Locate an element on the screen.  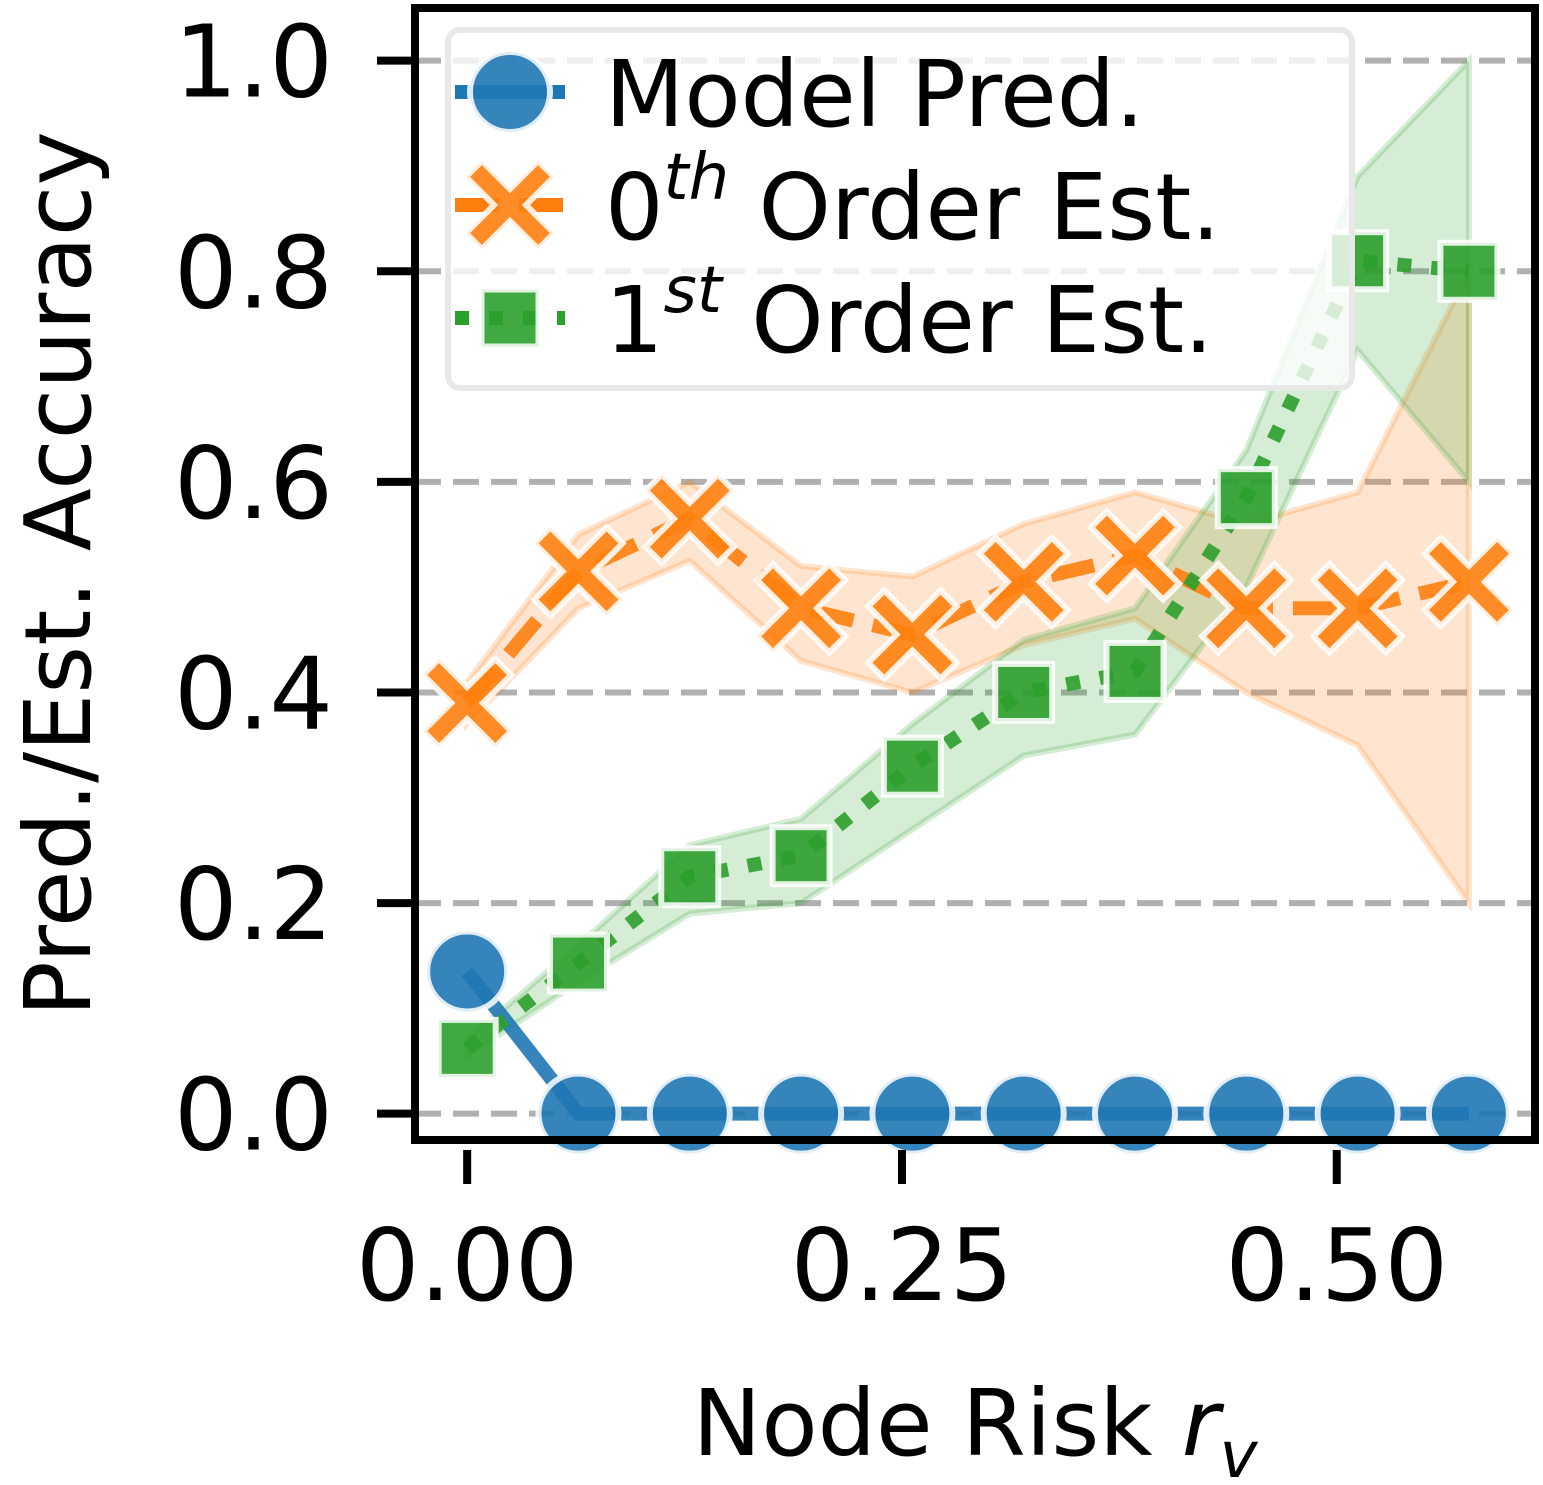
x-axis-label-sub: v is located at coordinates (1239, 1452).